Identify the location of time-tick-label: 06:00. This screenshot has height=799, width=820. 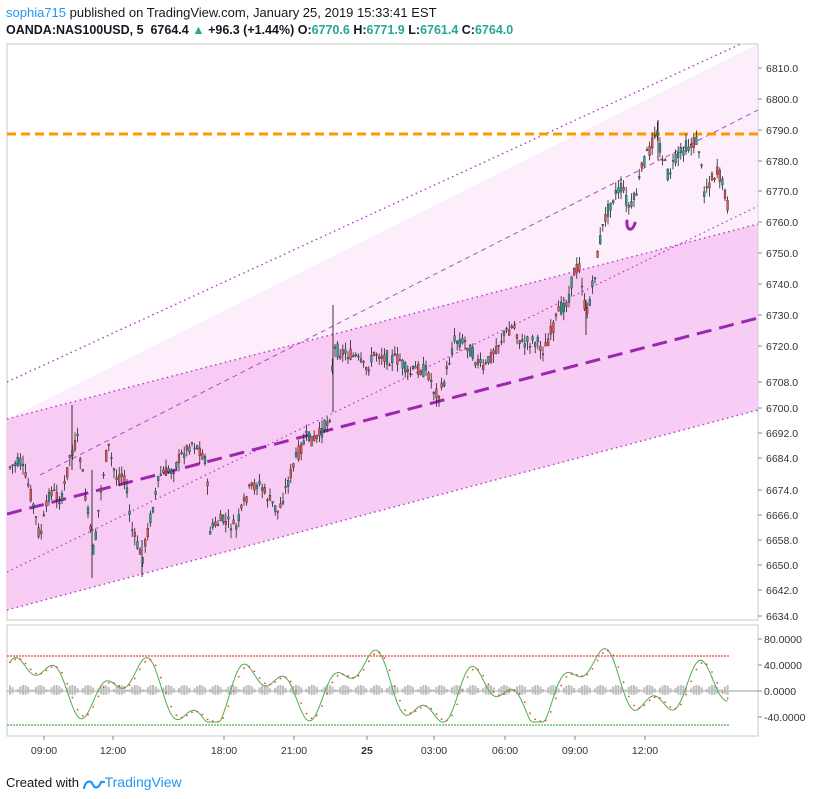
(505, 751).